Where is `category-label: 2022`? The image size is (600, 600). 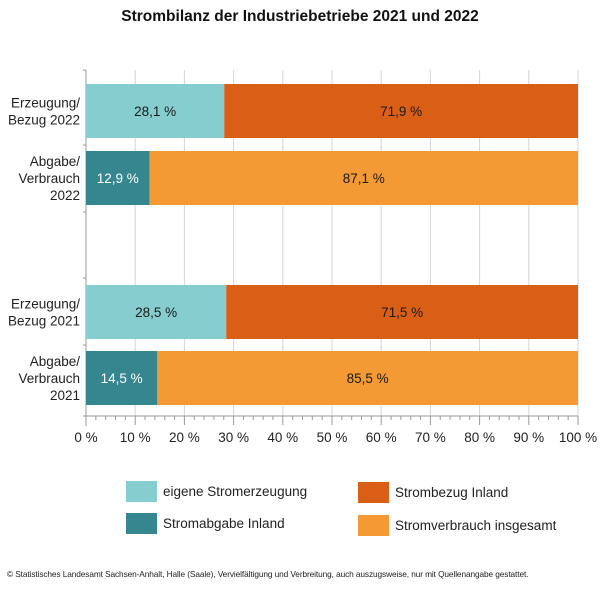 category-label: 2022 is located at coordinates (65, 195).